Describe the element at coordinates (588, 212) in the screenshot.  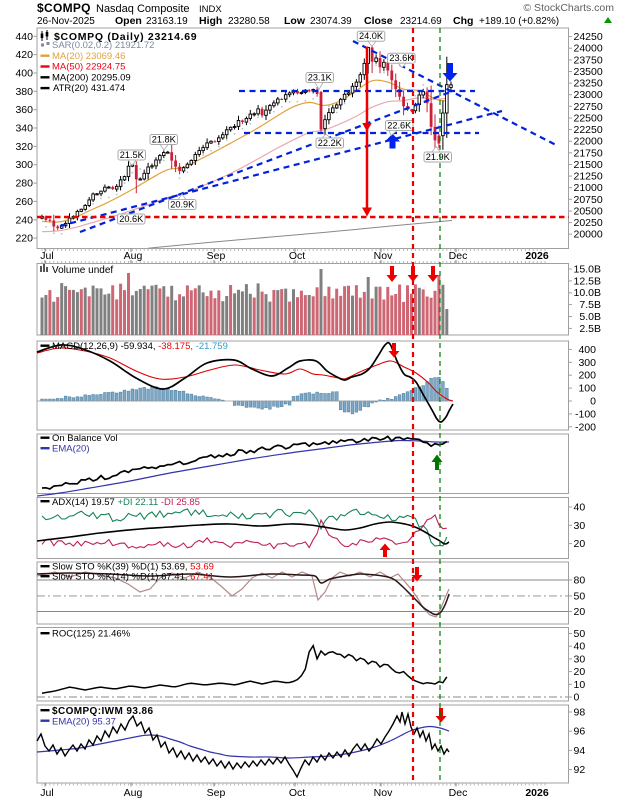
I see `svg-text: 20500` at that location.